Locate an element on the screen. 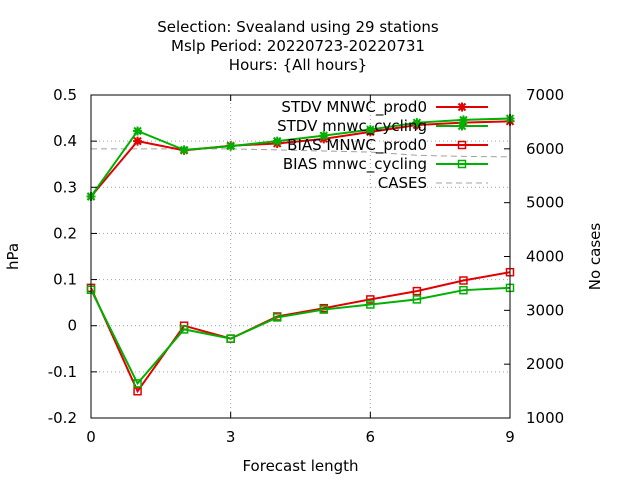  legend-marker-stdv-mnwc-cycling is located at coordinates (462, 126).